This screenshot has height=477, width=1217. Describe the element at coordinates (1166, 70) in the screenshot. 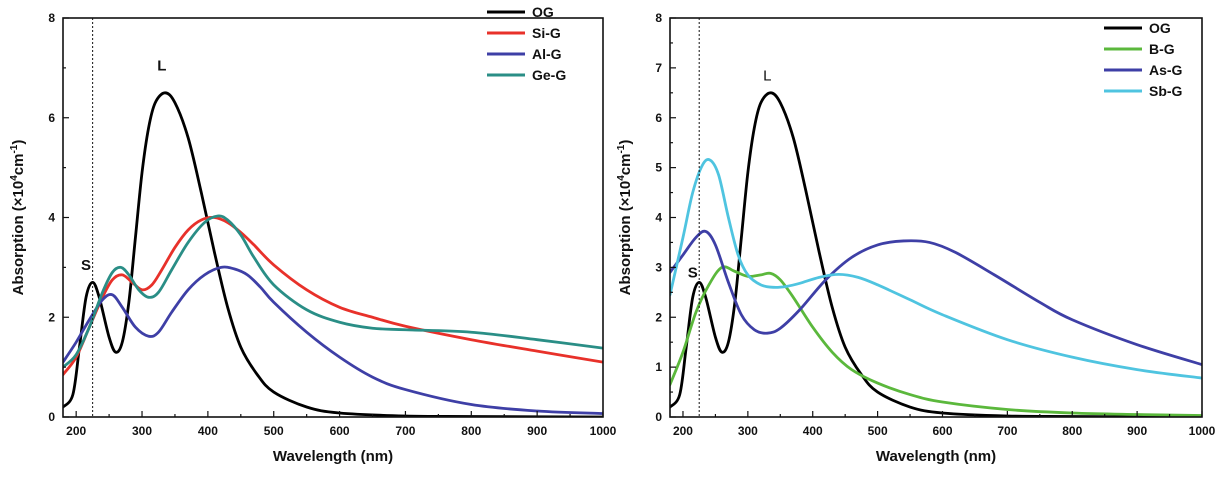

I see `chart-2-legend-label-as-g: As-G` at that location.